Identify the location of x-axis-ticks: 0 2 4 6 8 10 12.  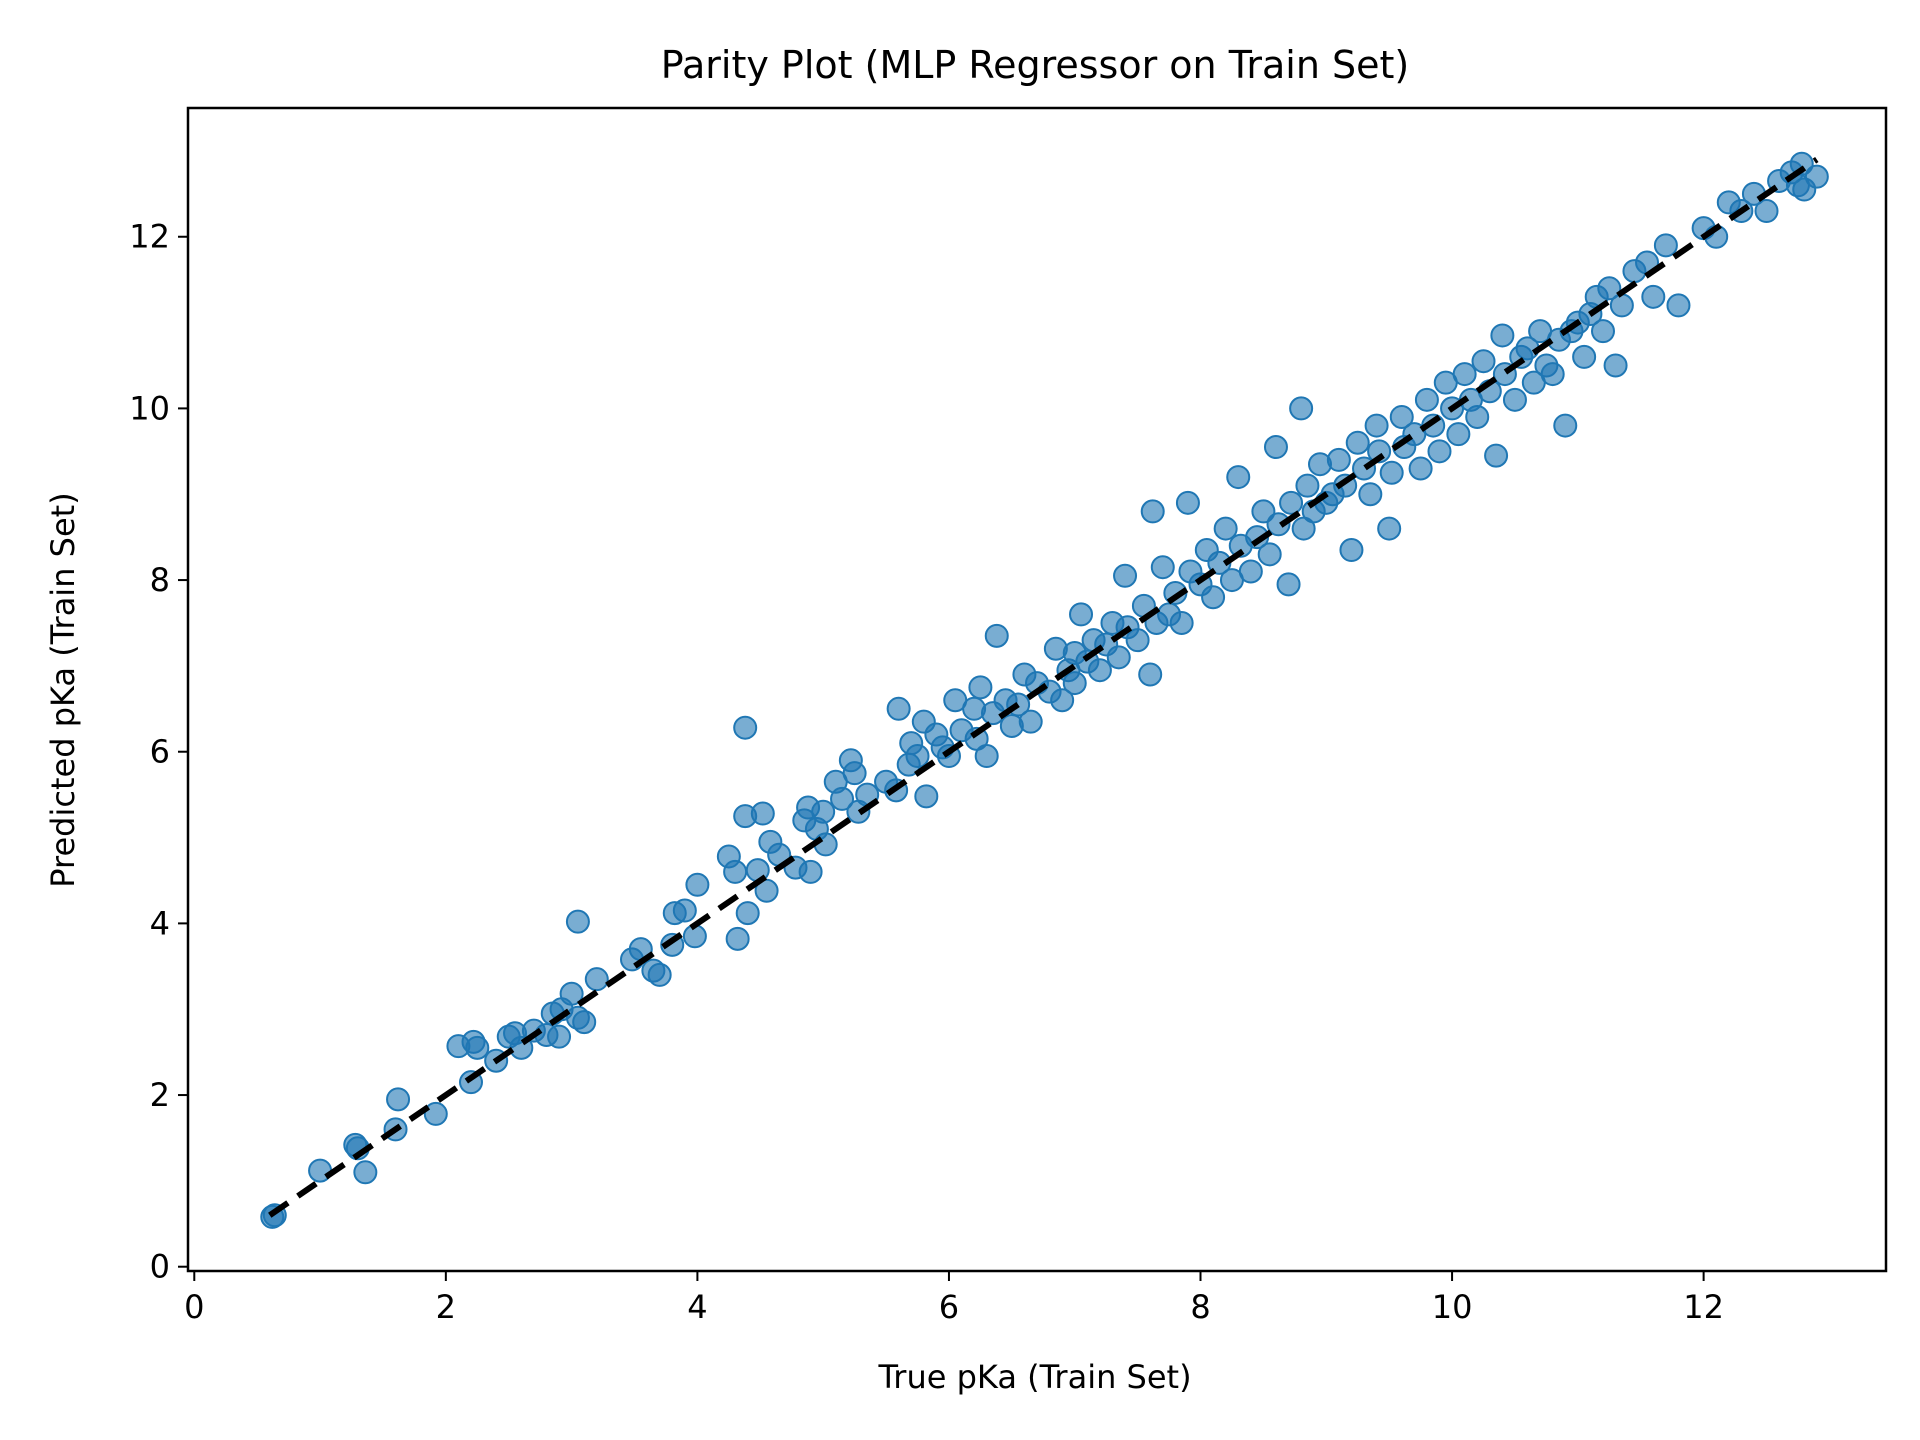
(954, 1298).